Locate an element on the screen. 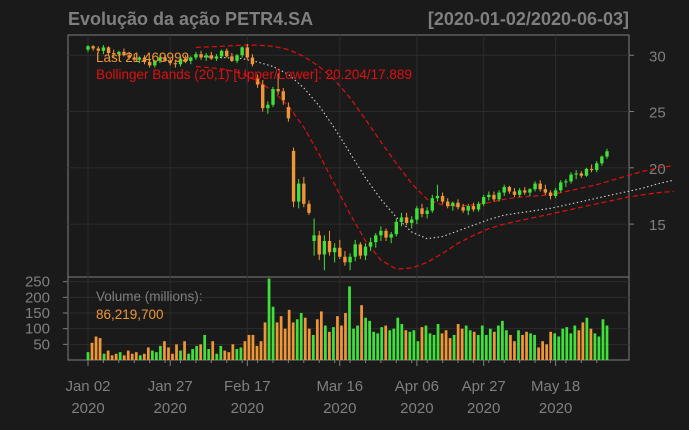  date-tick-label: Feb 17 is located at coordinates (247, 386).